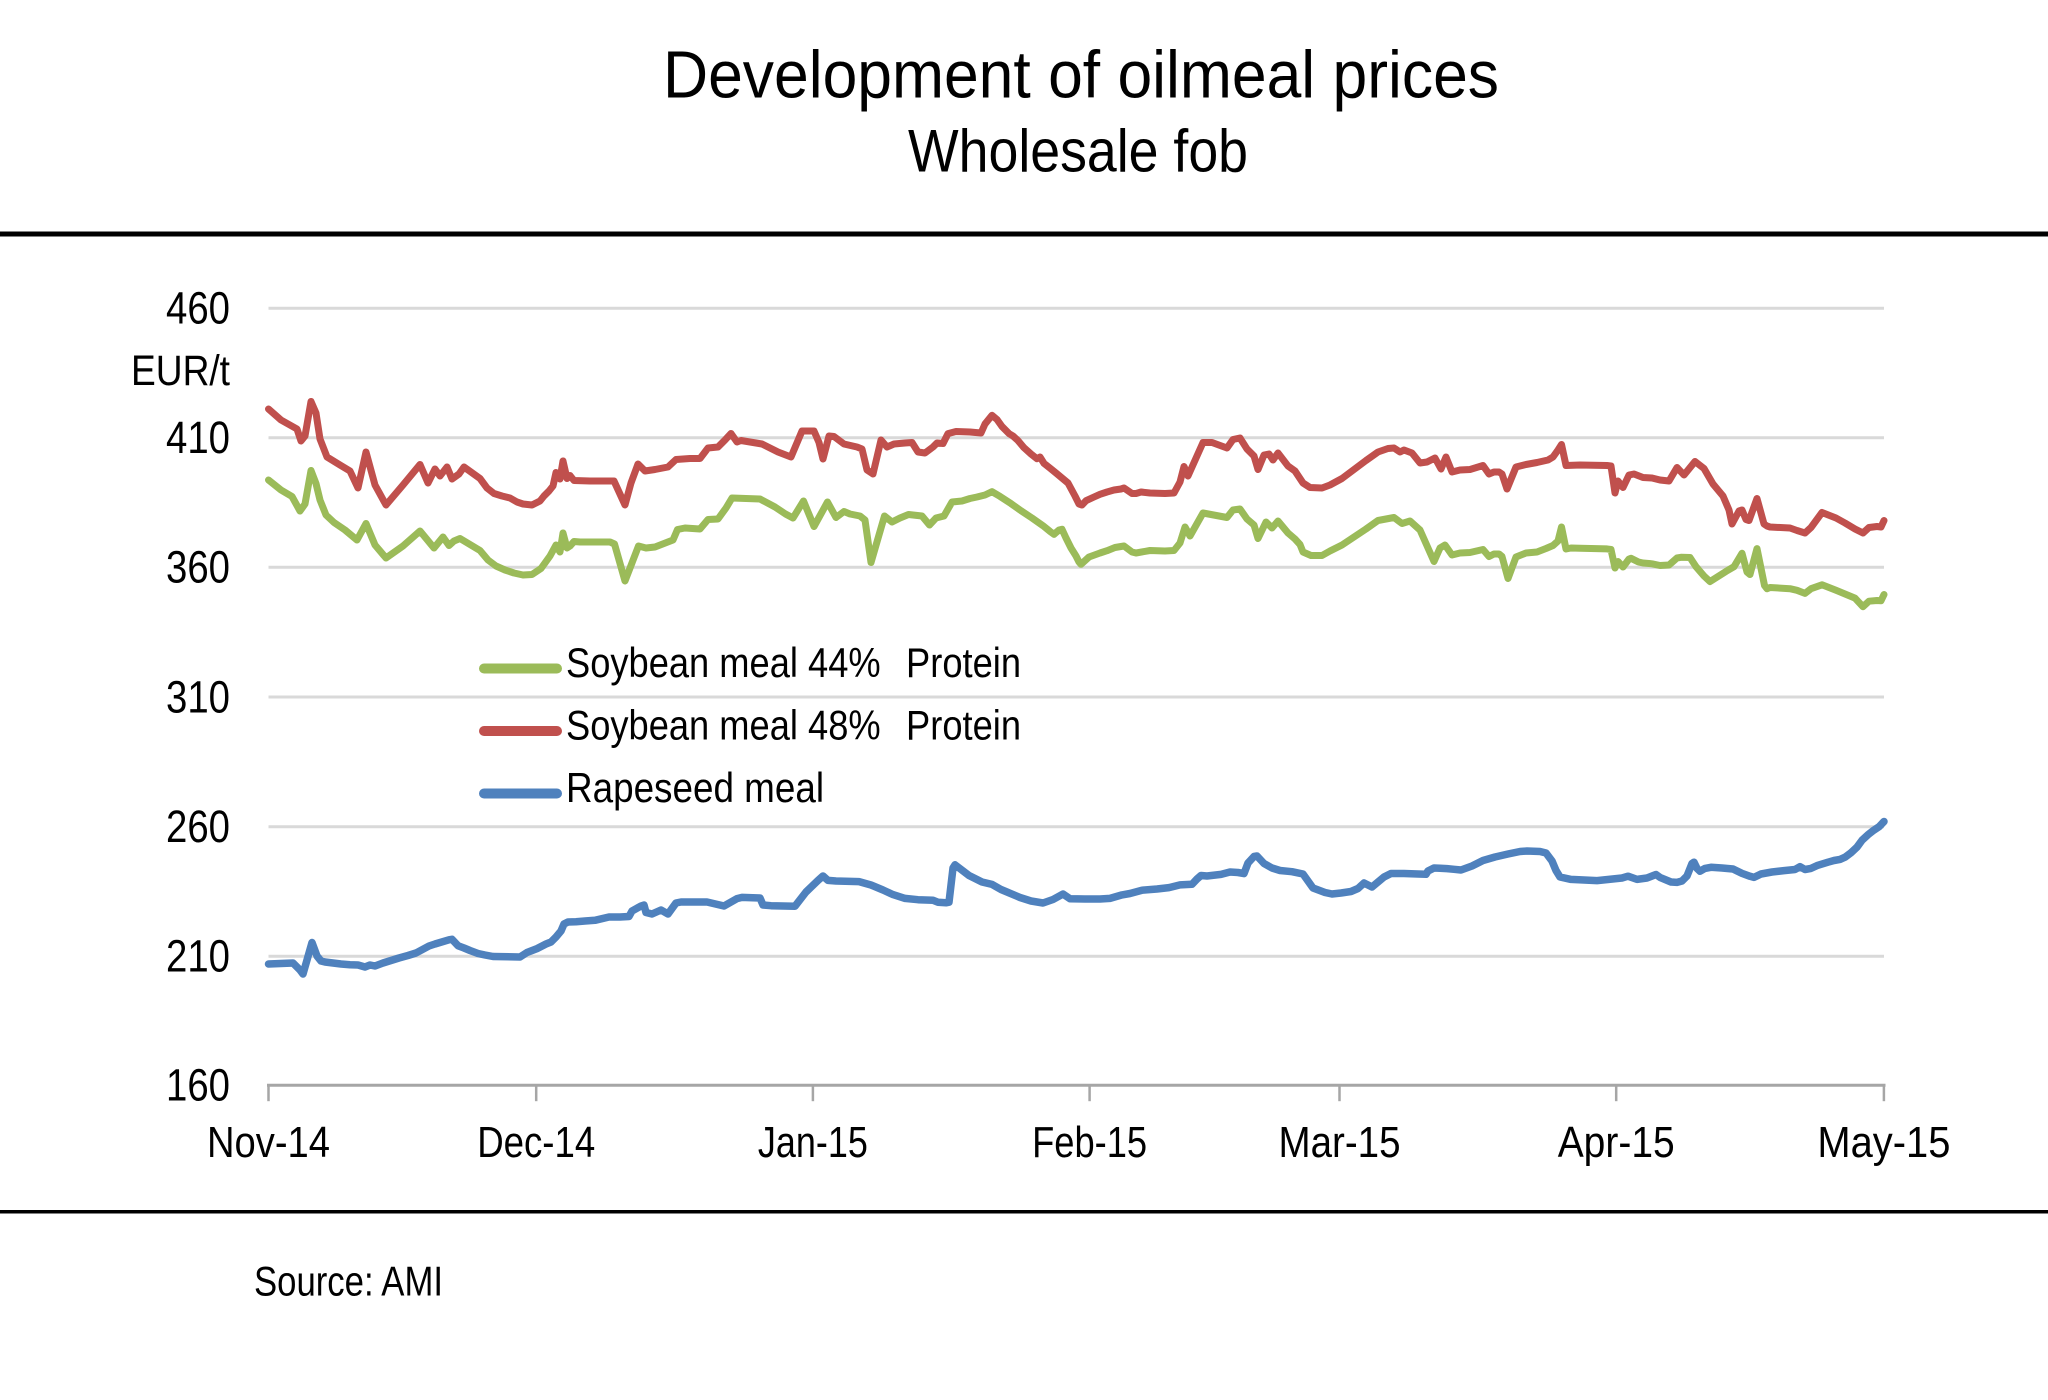 This screenshot has height=1400, width=2048. I want to click on svg-text: Apr-15, so click(1616, 1142).